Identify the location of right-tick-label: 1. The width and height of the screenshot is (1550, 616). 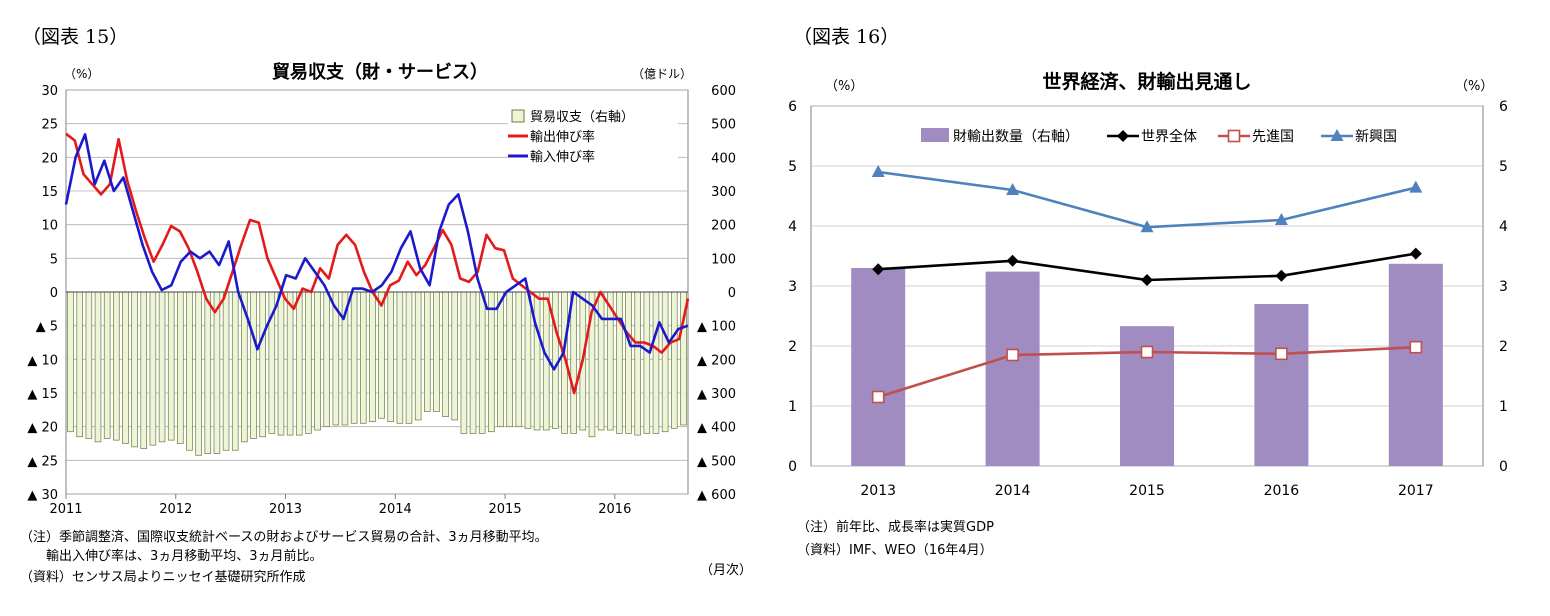
(1503, 407).